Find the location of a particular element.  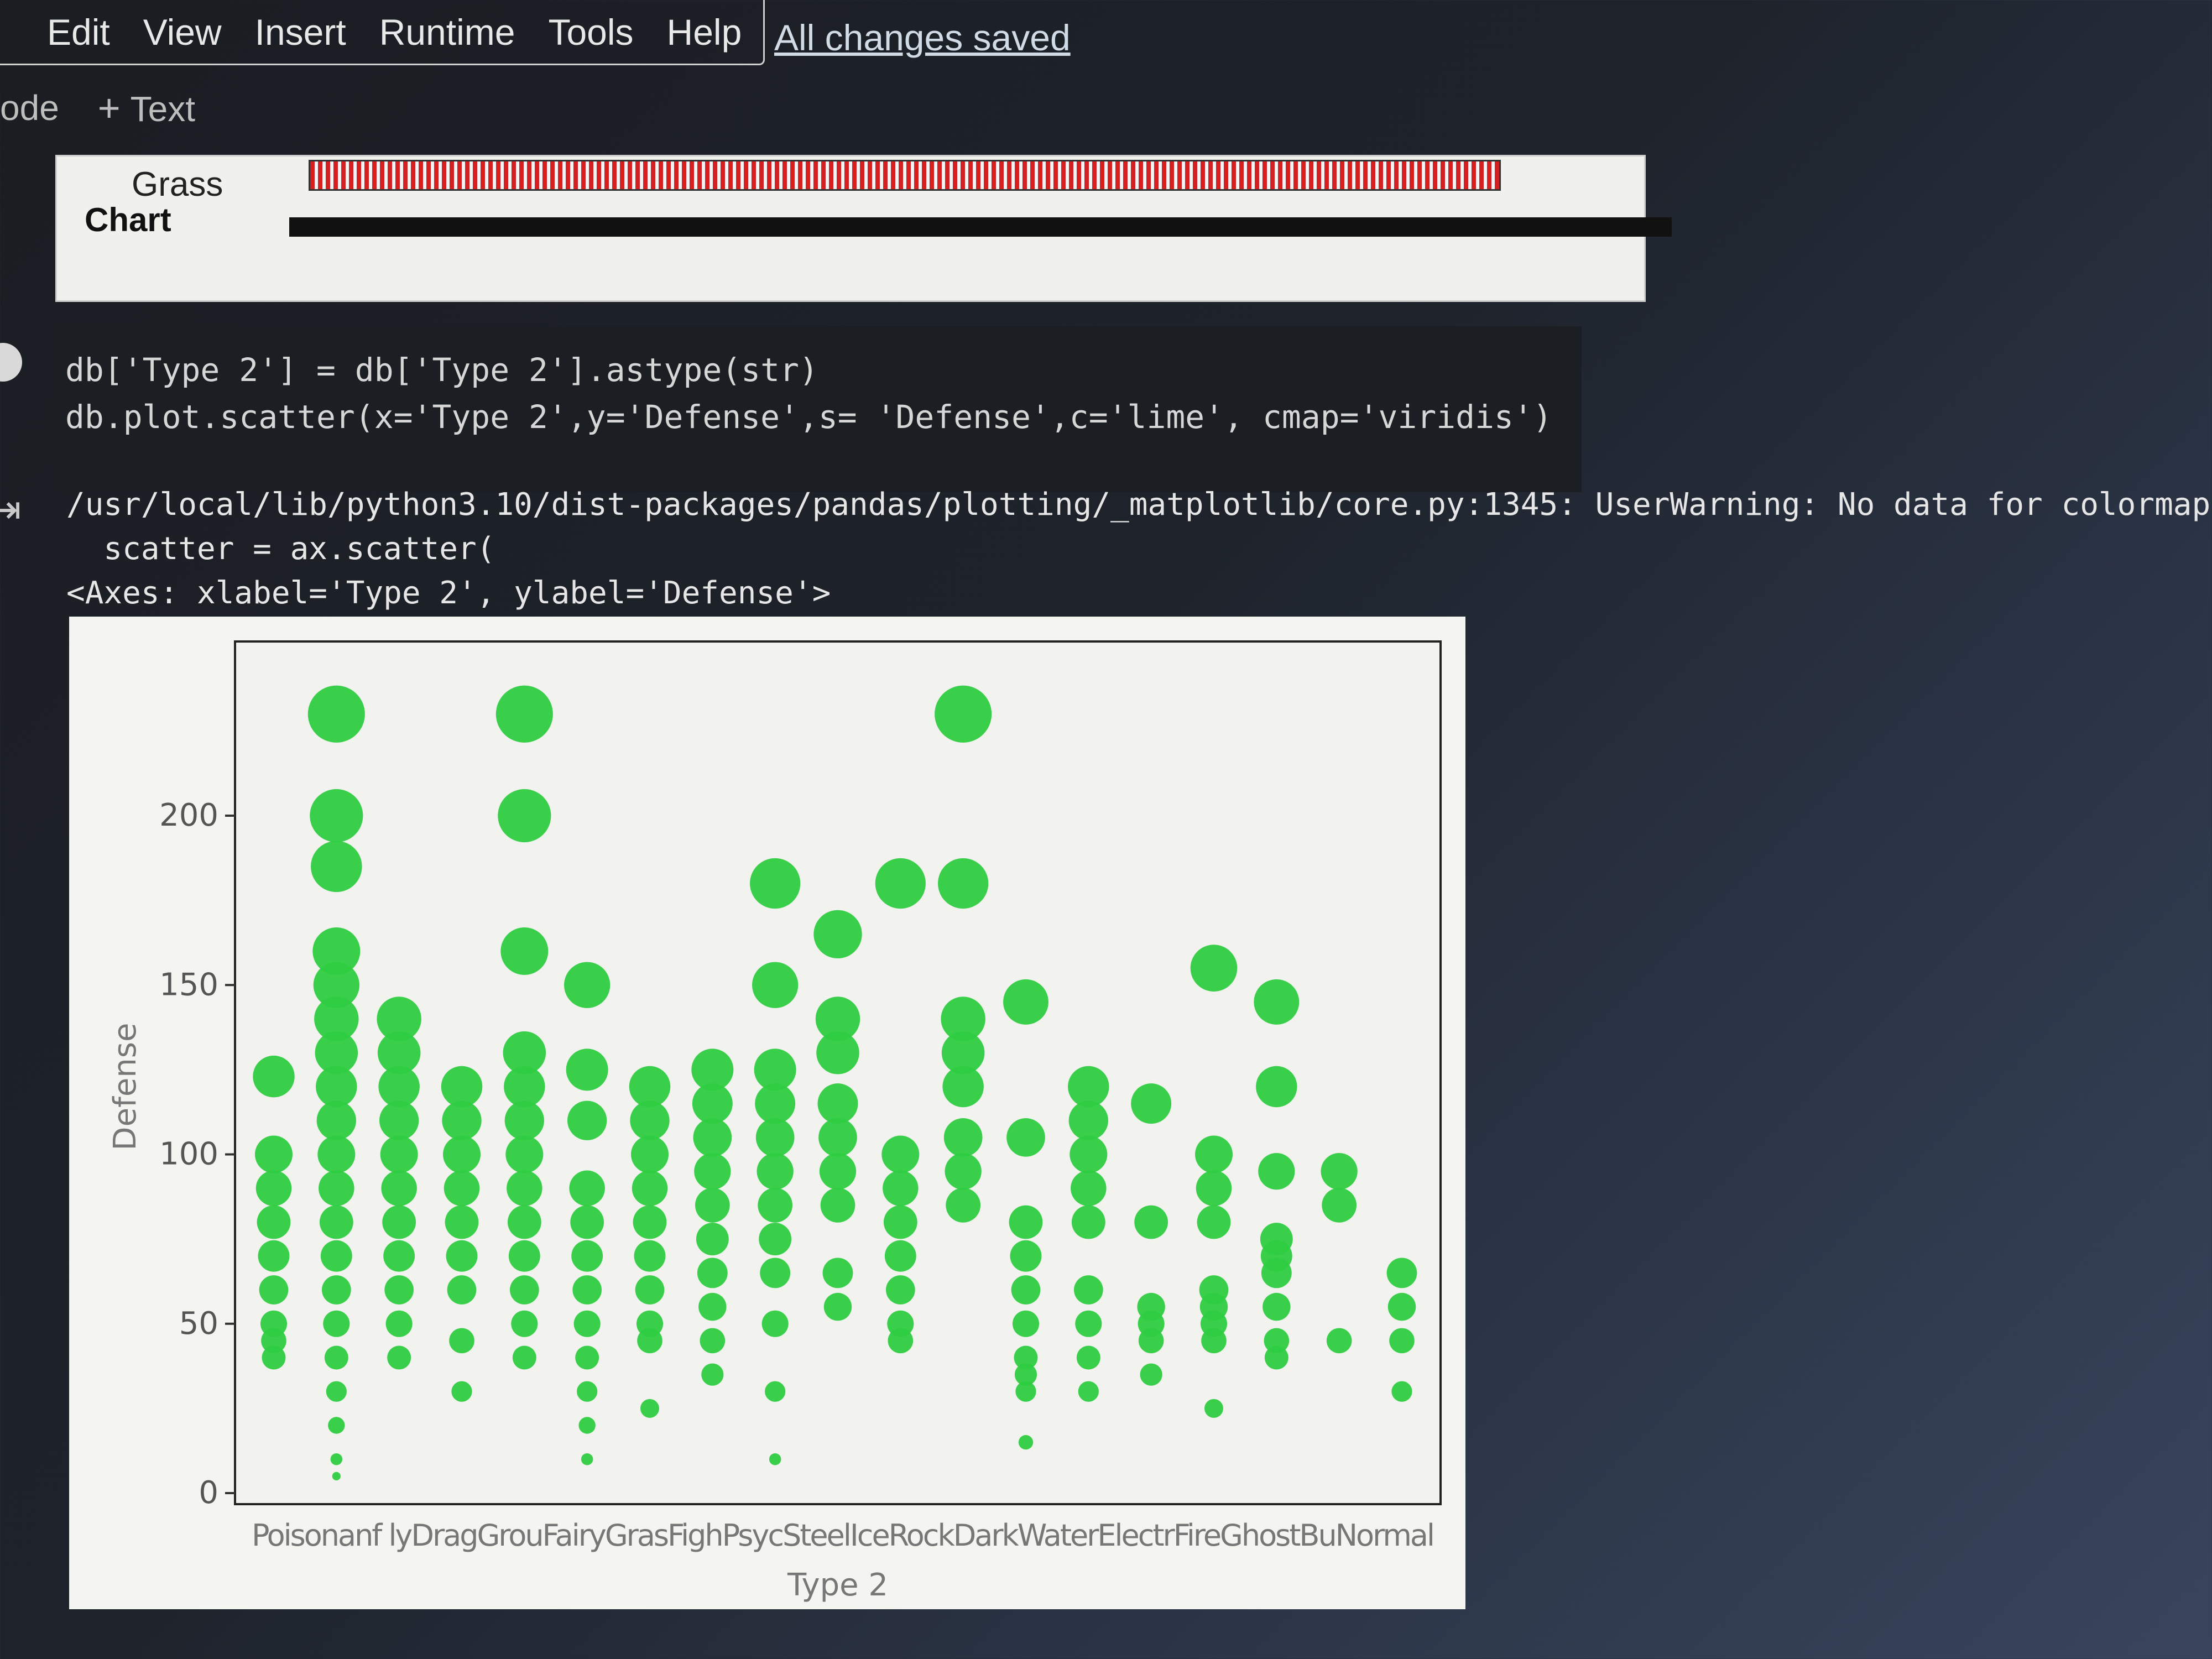

menu-runtime: Runtime is located at coordinates (447, 32).